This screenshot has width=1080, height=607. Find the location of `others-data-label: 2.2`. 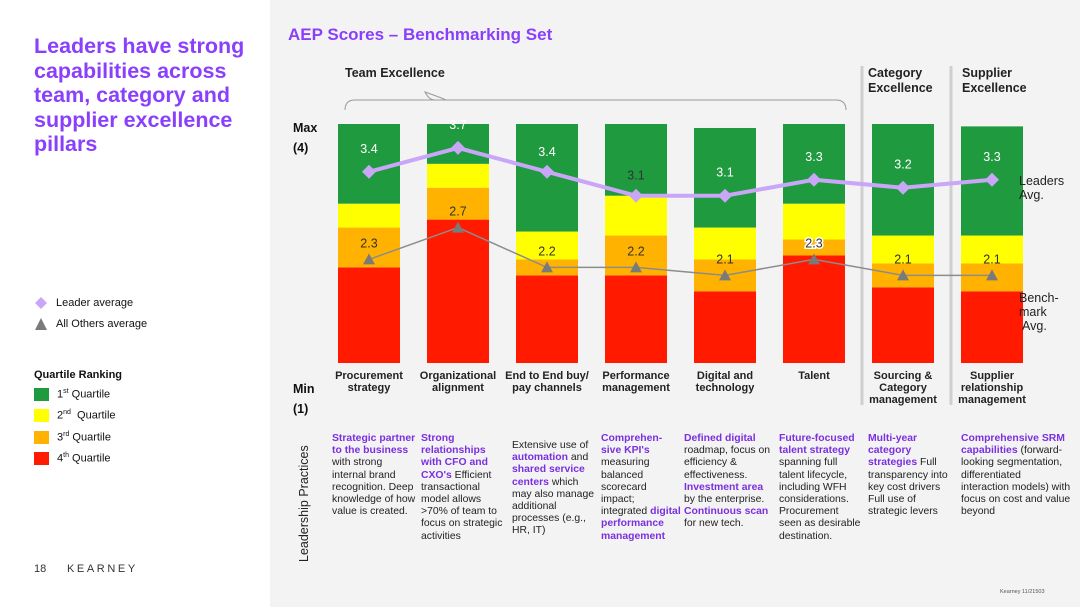

others-data-label: 2.2 is located at coordinates (546, 251).